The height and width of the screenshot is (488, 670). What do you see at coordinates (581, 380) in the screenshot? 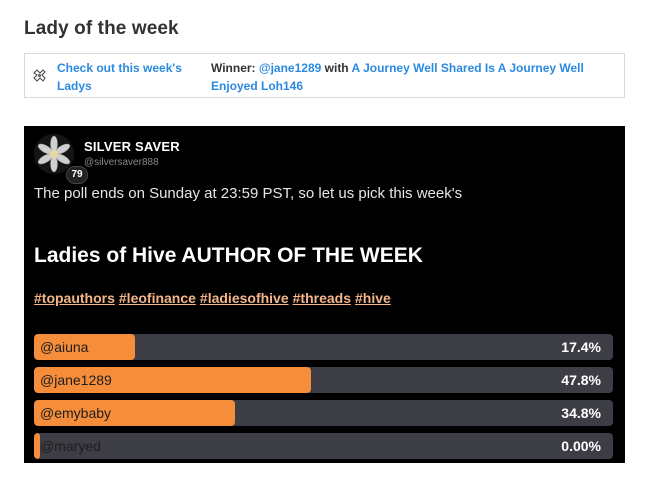
I see `poll-option-percent: 47.8%` at bounding box center [581, 380].